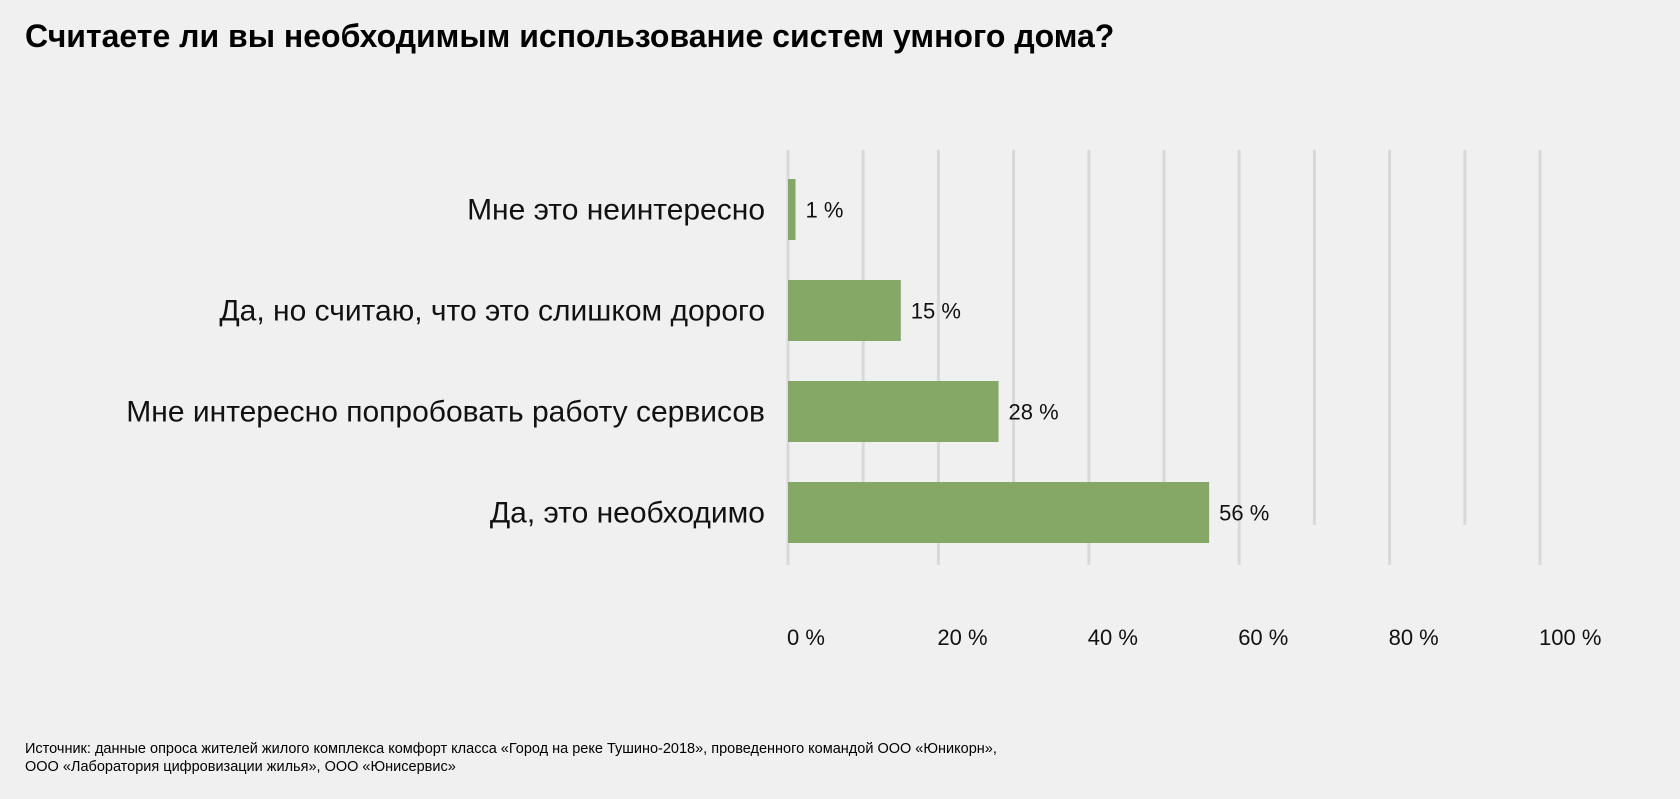 Image resolution: width=1680 pixels, height=799 pixels. I want to click on category-label: Да, это необходимо, so click(627, 513).